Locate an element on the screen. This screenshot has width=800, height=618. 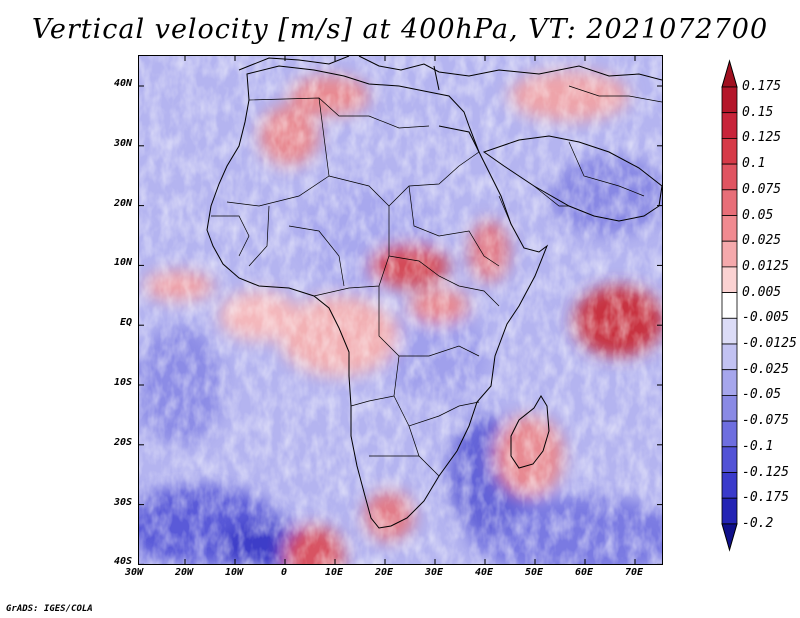
colorbar-label: 0.1 is located at coordinates (754, 164).